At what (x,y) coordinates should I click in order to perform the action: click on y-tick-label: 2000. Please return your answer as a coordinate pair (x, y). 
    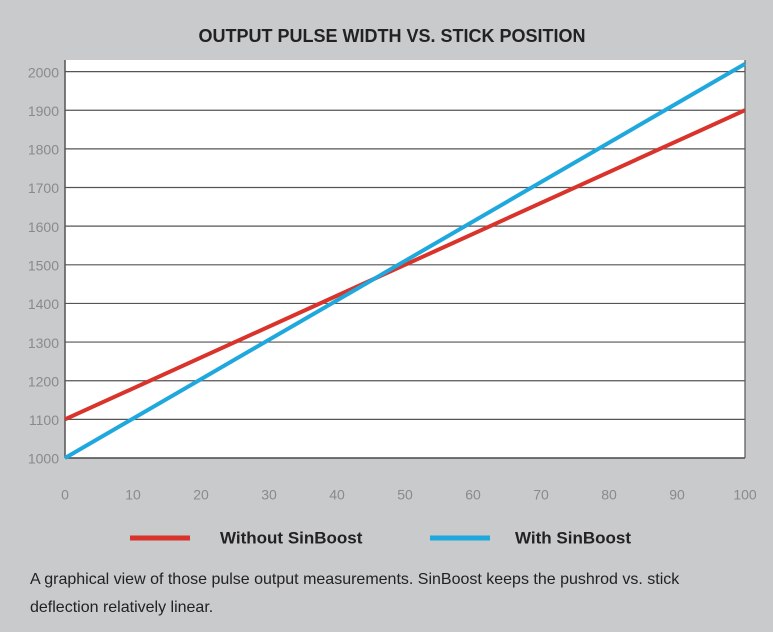
    Looking at the image, I should click on (43, 72).